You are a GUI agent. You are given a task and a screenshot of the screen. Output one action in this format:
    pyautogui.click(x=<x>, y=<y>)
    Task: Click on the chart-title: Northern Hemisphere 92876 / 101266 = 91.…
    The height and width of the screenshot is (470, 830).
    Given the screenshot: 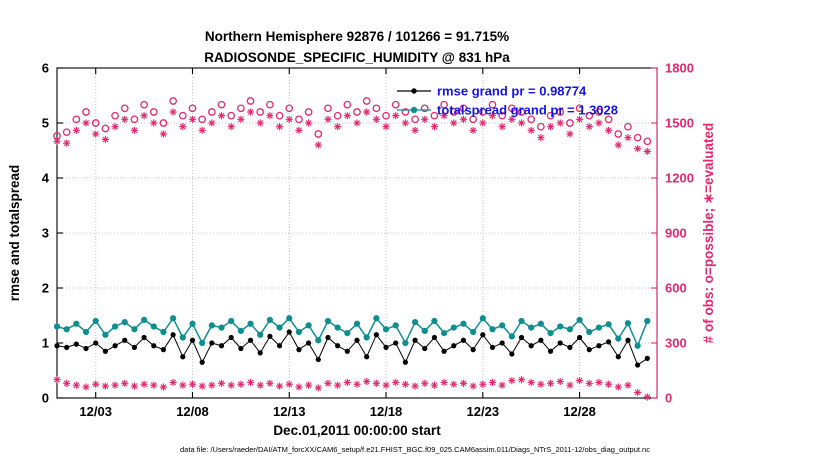 What is the action you would take?
    pyautogui.click(x=357, y=47)
    